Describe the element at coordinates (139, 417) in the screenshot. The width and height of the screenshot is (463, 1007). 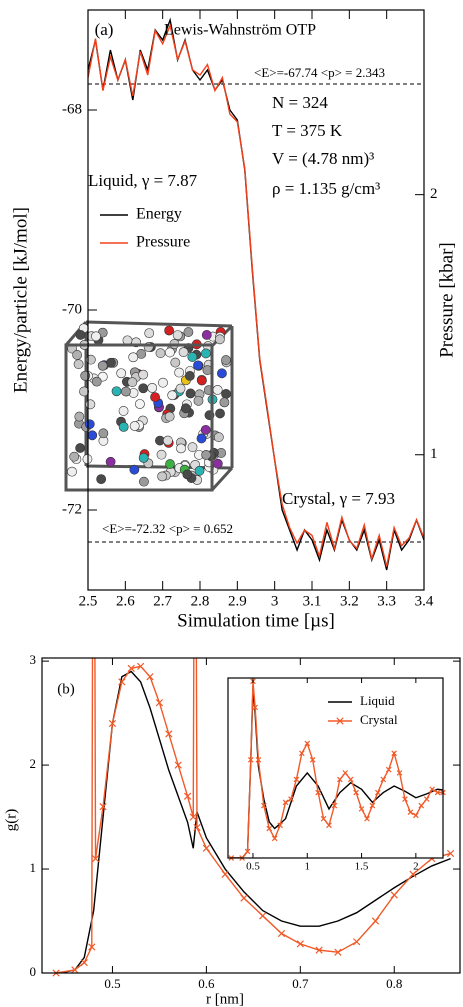
I see `cube-face` at that location.